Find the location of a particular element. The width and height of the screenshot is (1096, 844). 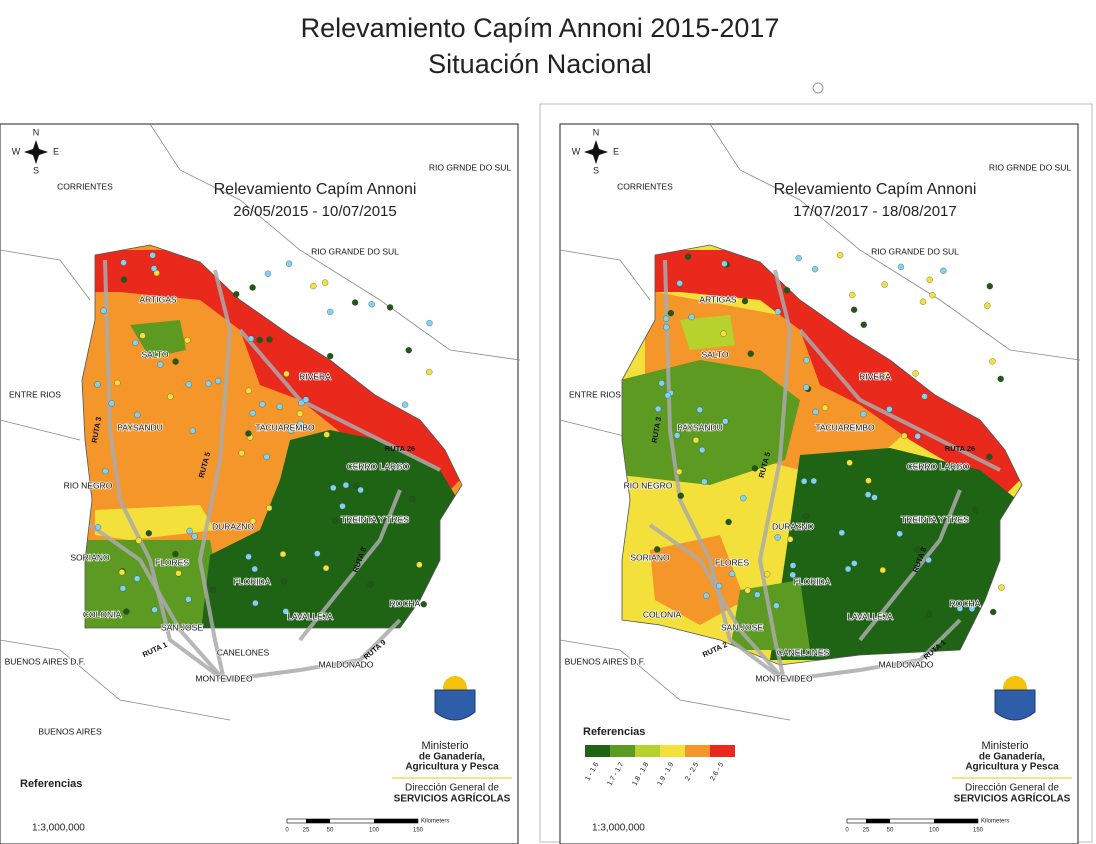

place-label: CERRO LARGO is located at coordinates (938, 466).